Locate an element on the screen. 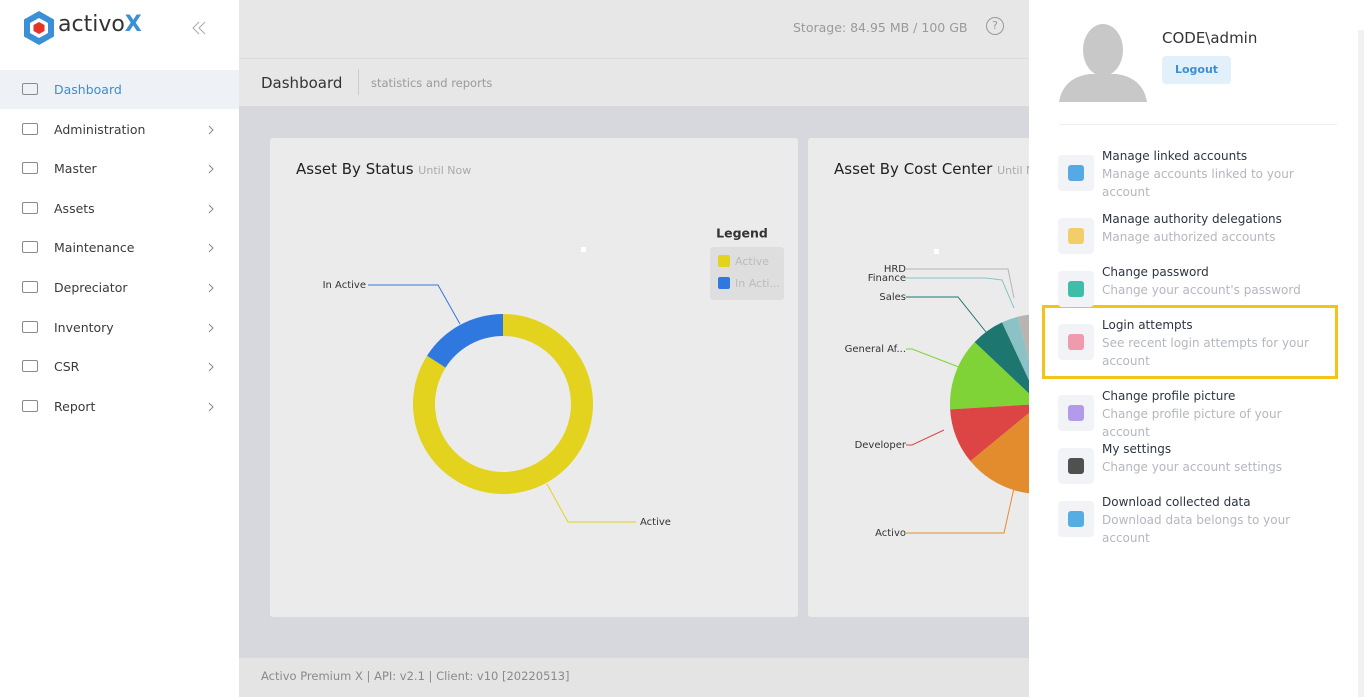  logout-button: Logout is located at coordinates (1196, 70).